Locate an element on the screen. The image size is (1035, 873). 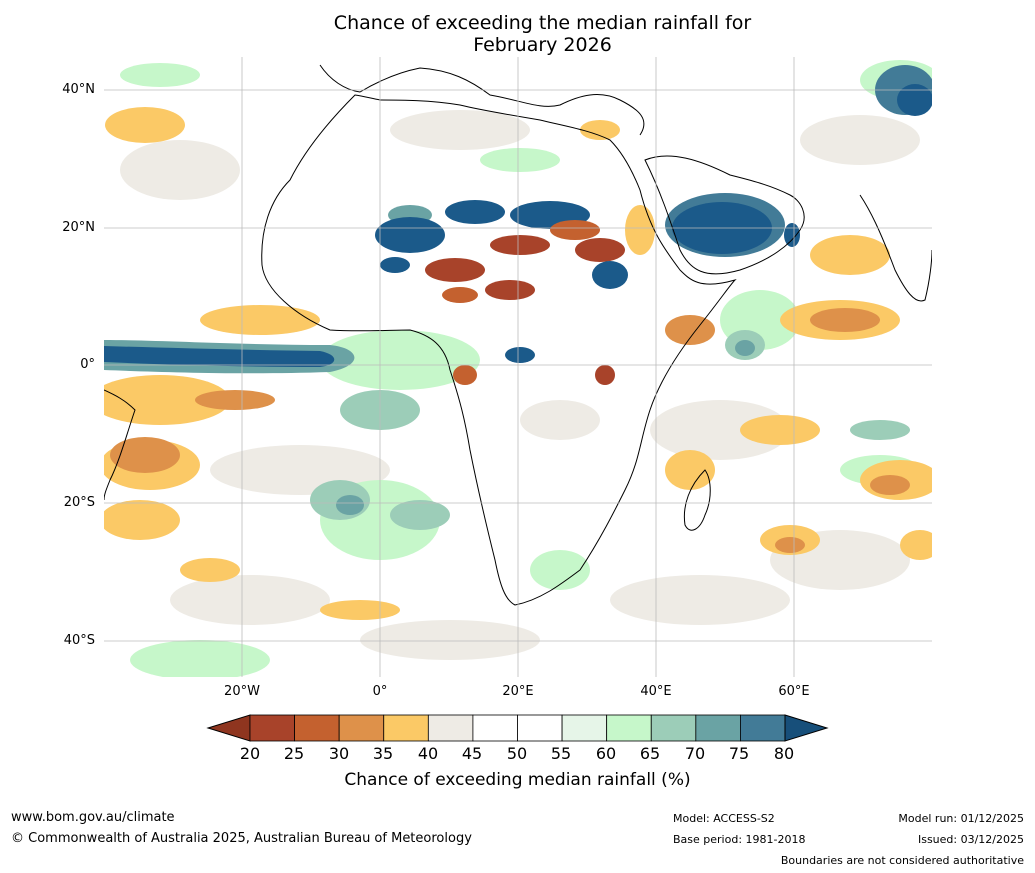
footer-model-run: Model run: 01/12/2025 is located at coordinates (961, 818).